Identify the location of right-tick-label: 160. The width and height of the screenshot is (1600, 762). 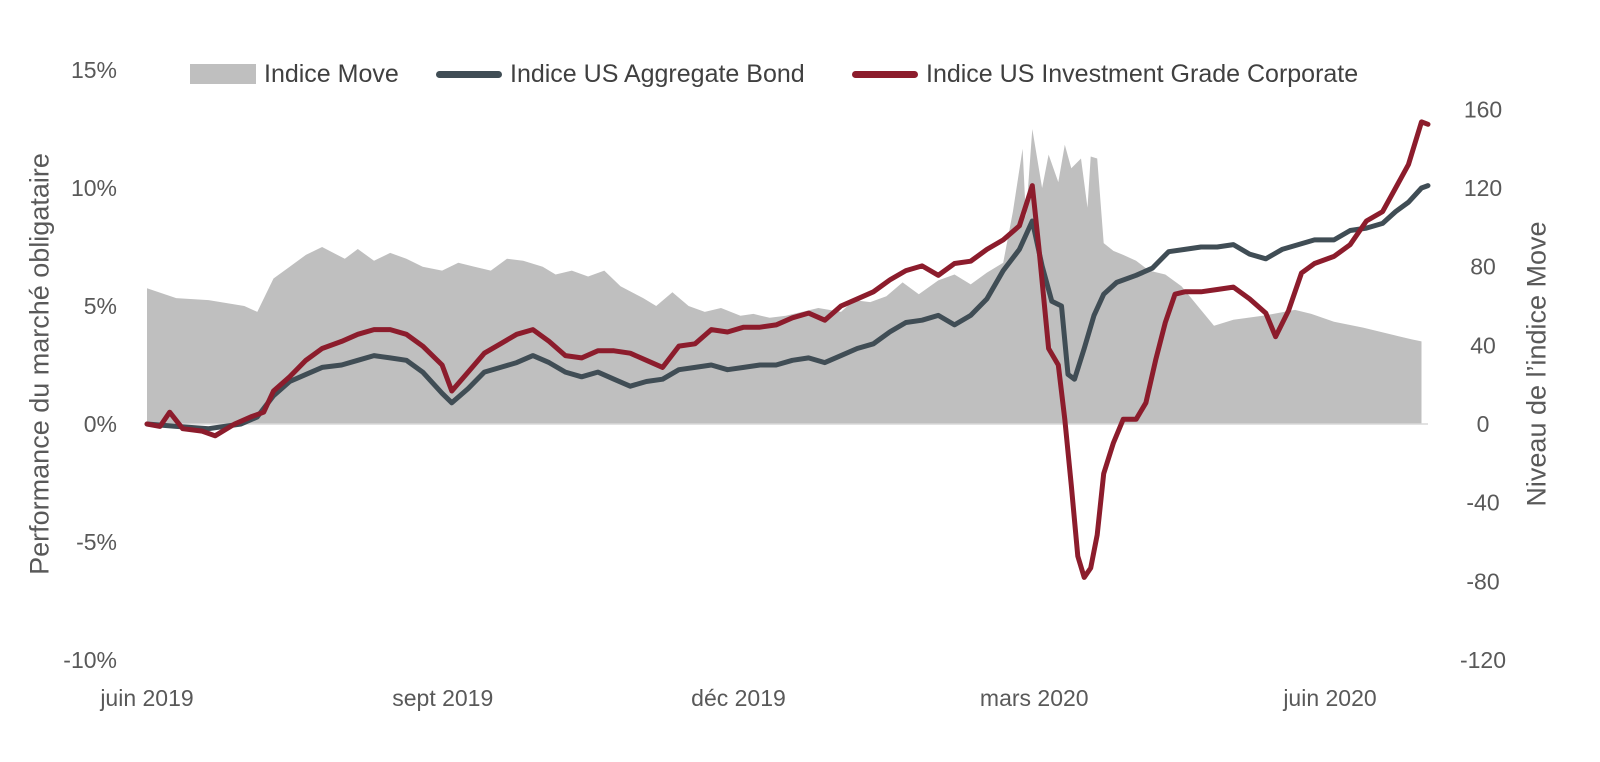
(1483, 109).